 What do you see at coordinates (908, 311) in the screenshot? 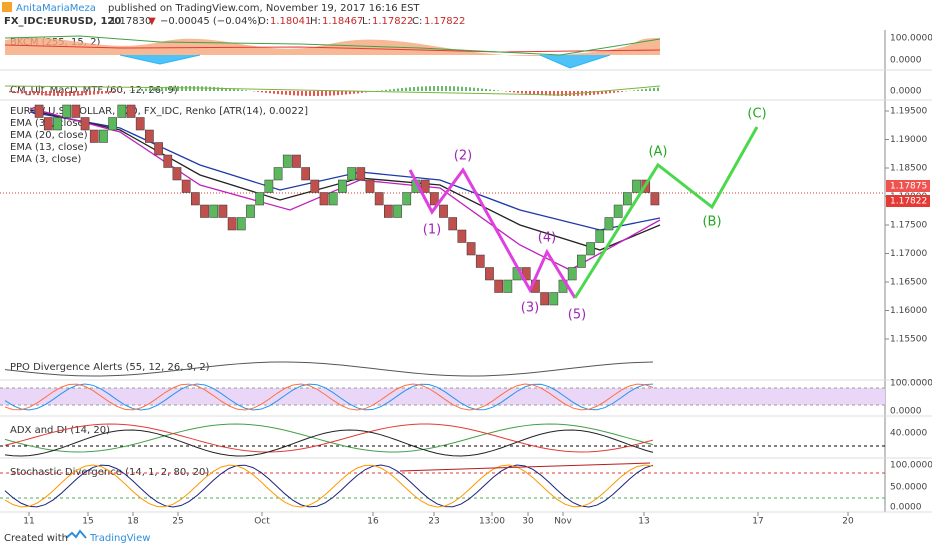
I see `price-tick: 1.16000` at bounding box center [908, 311].